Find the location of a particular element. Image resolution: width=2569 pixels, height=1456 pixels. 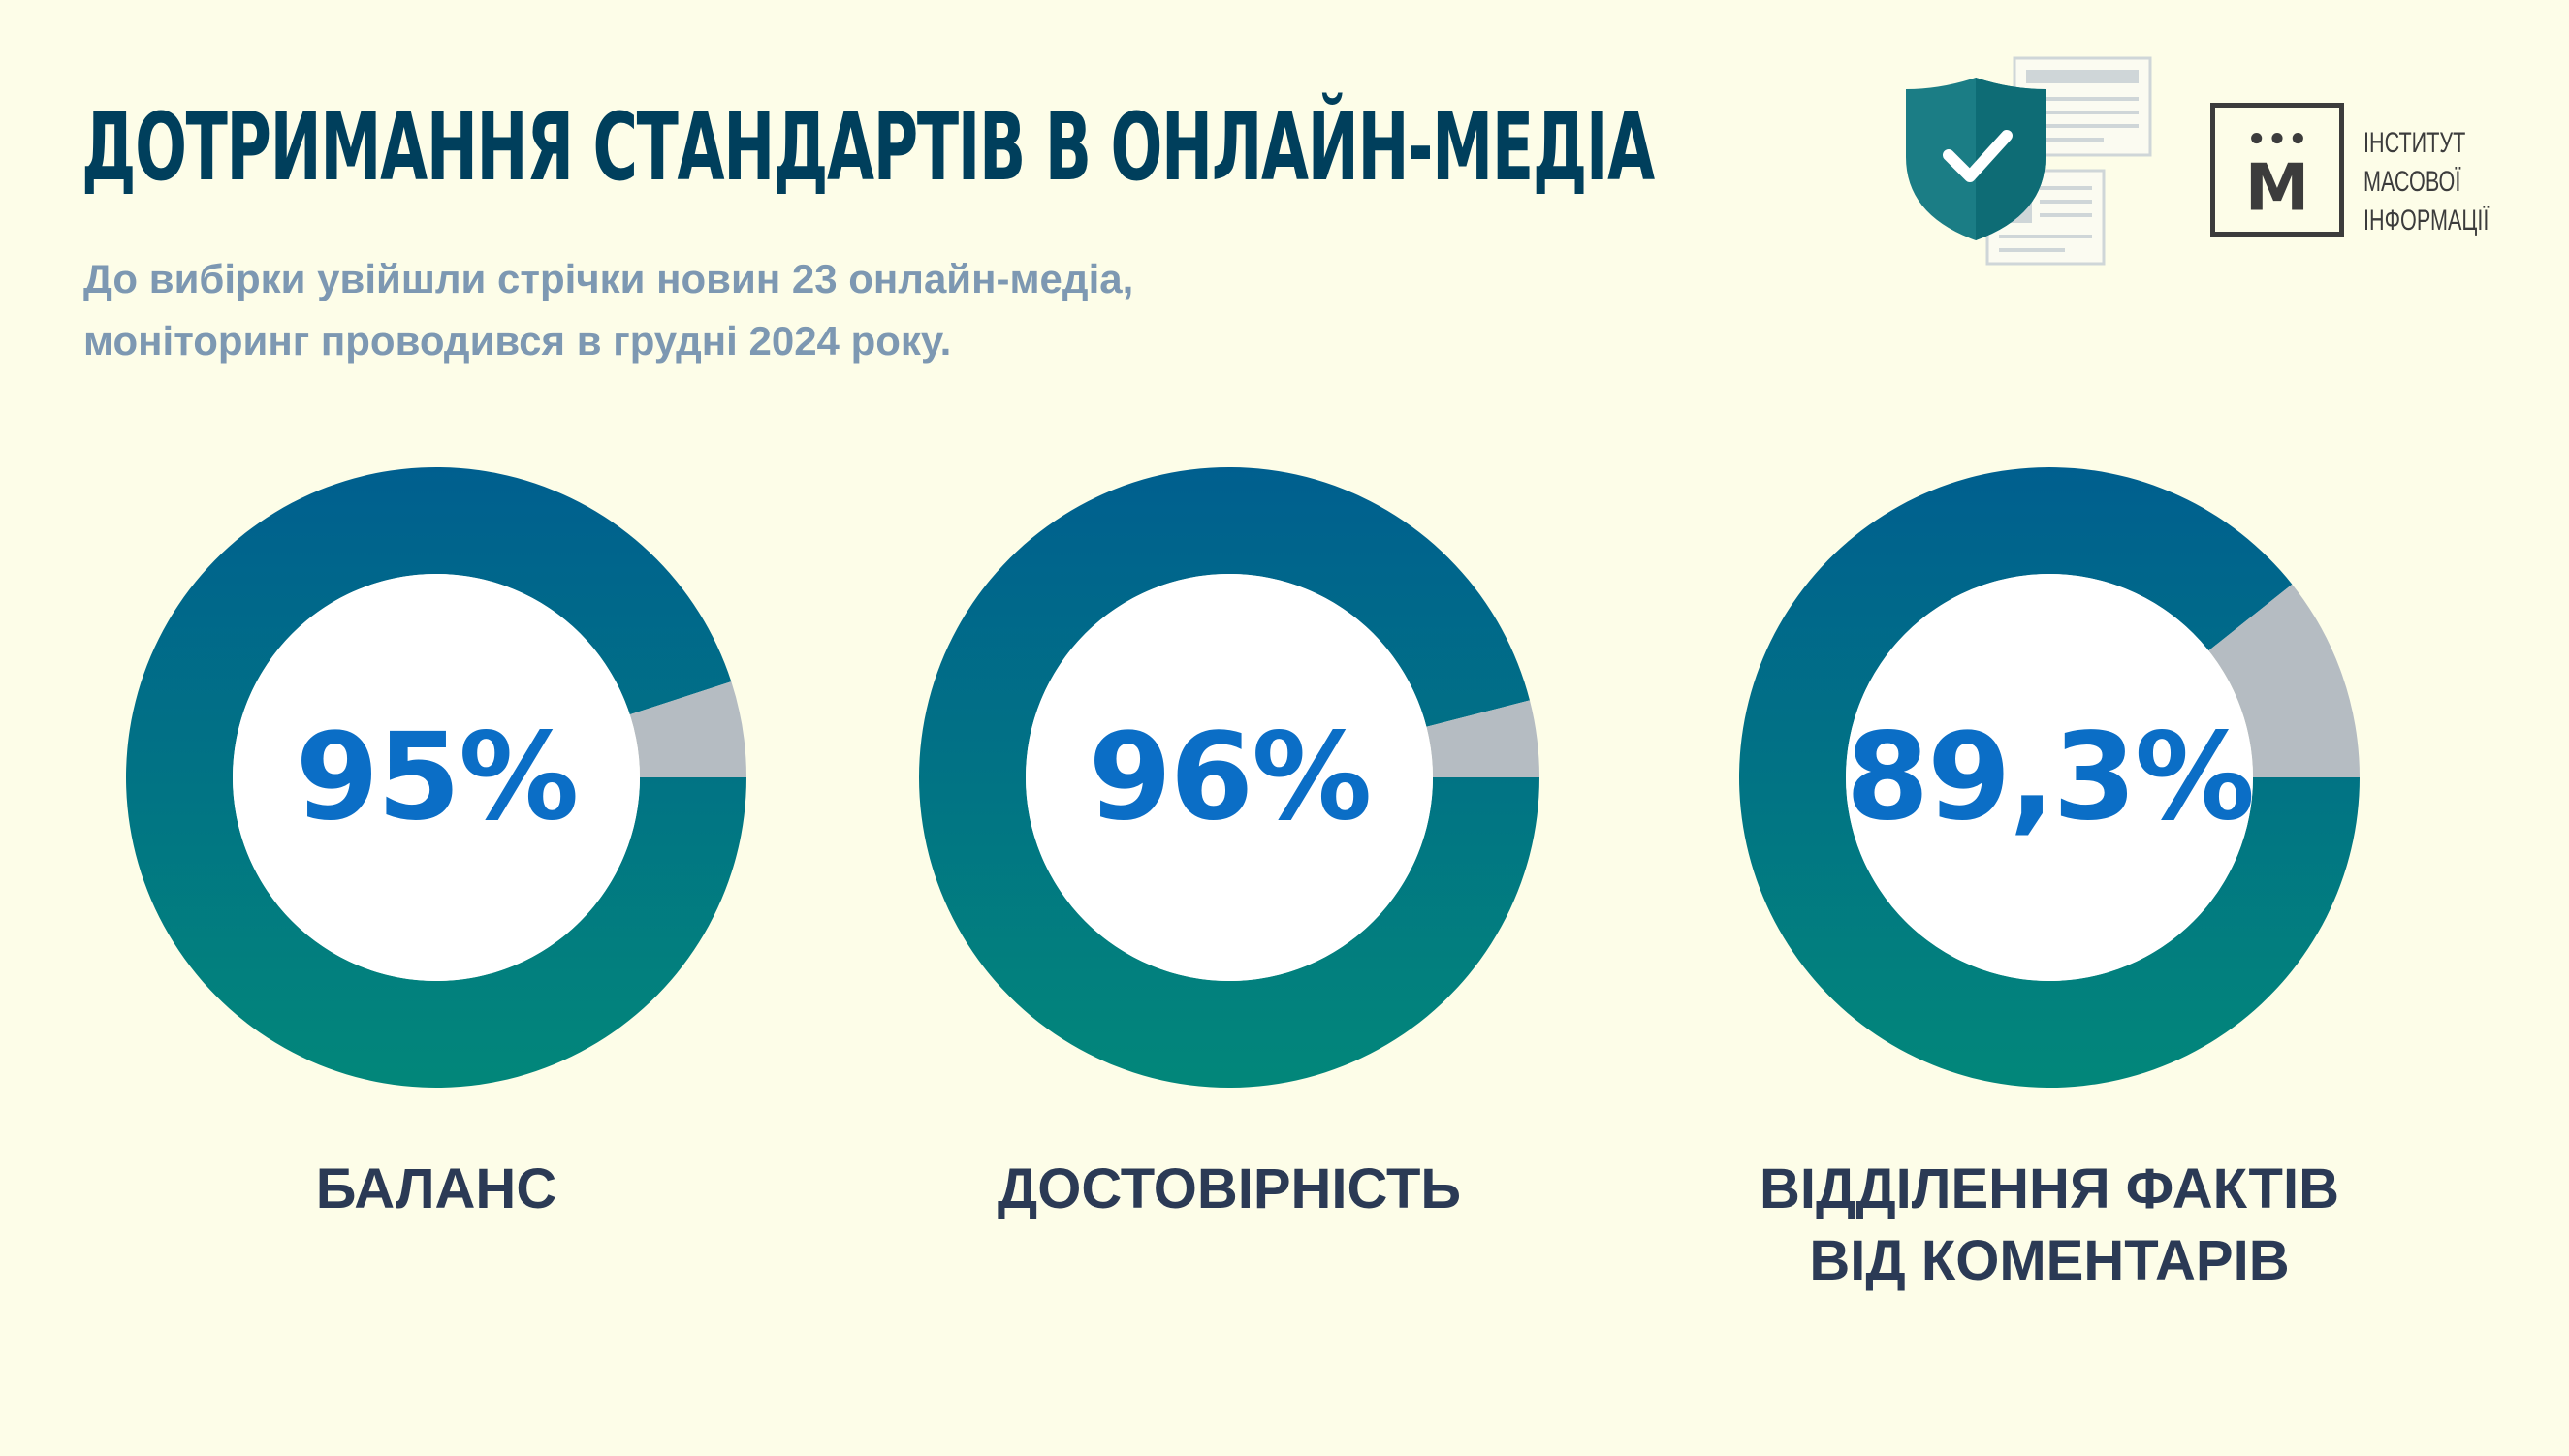

page-title: ДОТРИМАННЯ СТАНДАРТІВ В ОНЛАЙН-МЕДІА is located at coordinates (868, 148).